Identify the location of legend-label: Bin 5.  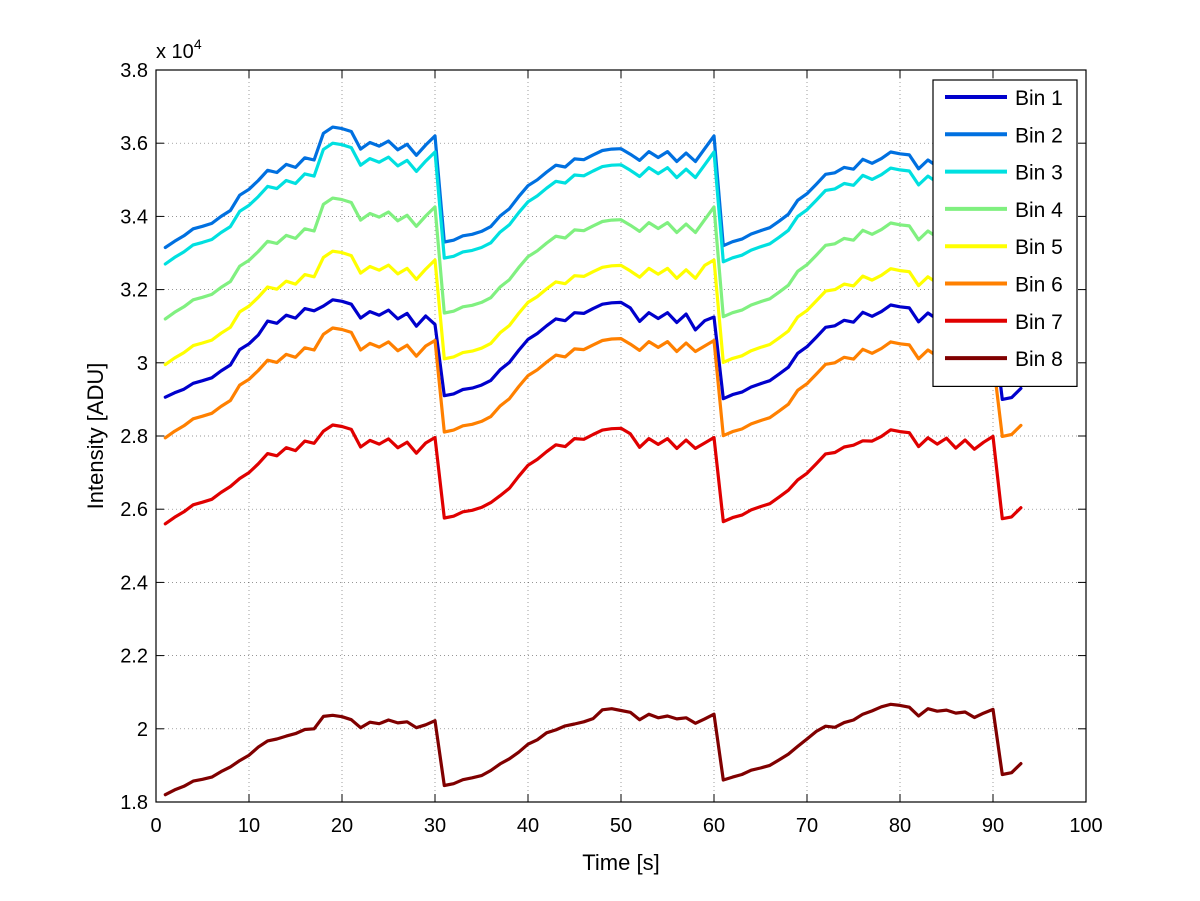
(1039, 247).